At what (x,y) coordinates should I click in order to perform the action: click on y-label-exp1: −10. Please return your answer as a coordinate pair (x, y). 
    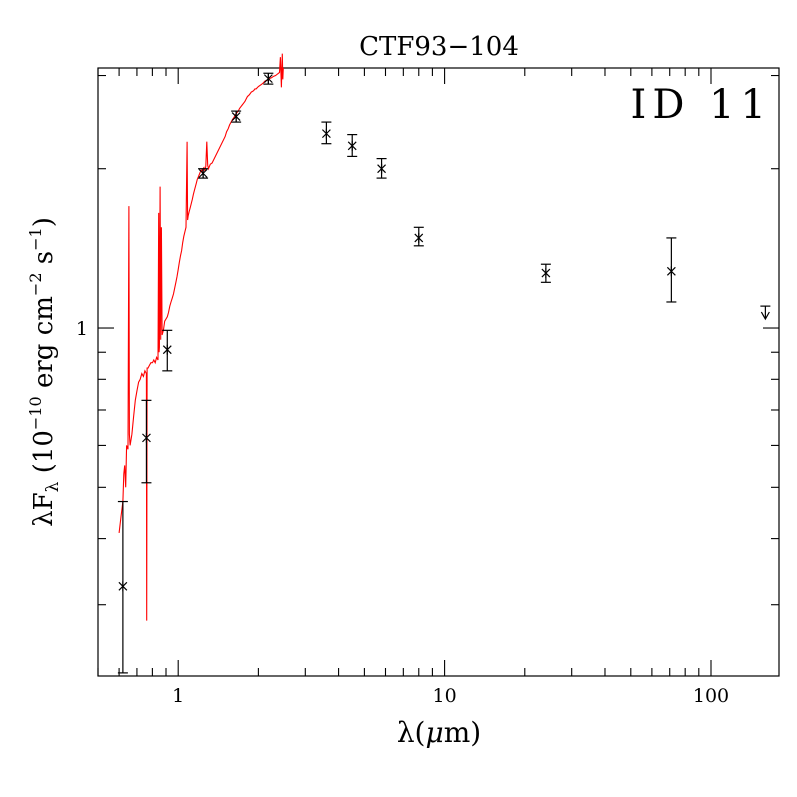
    Looking at the image, I should click on (35, 413).